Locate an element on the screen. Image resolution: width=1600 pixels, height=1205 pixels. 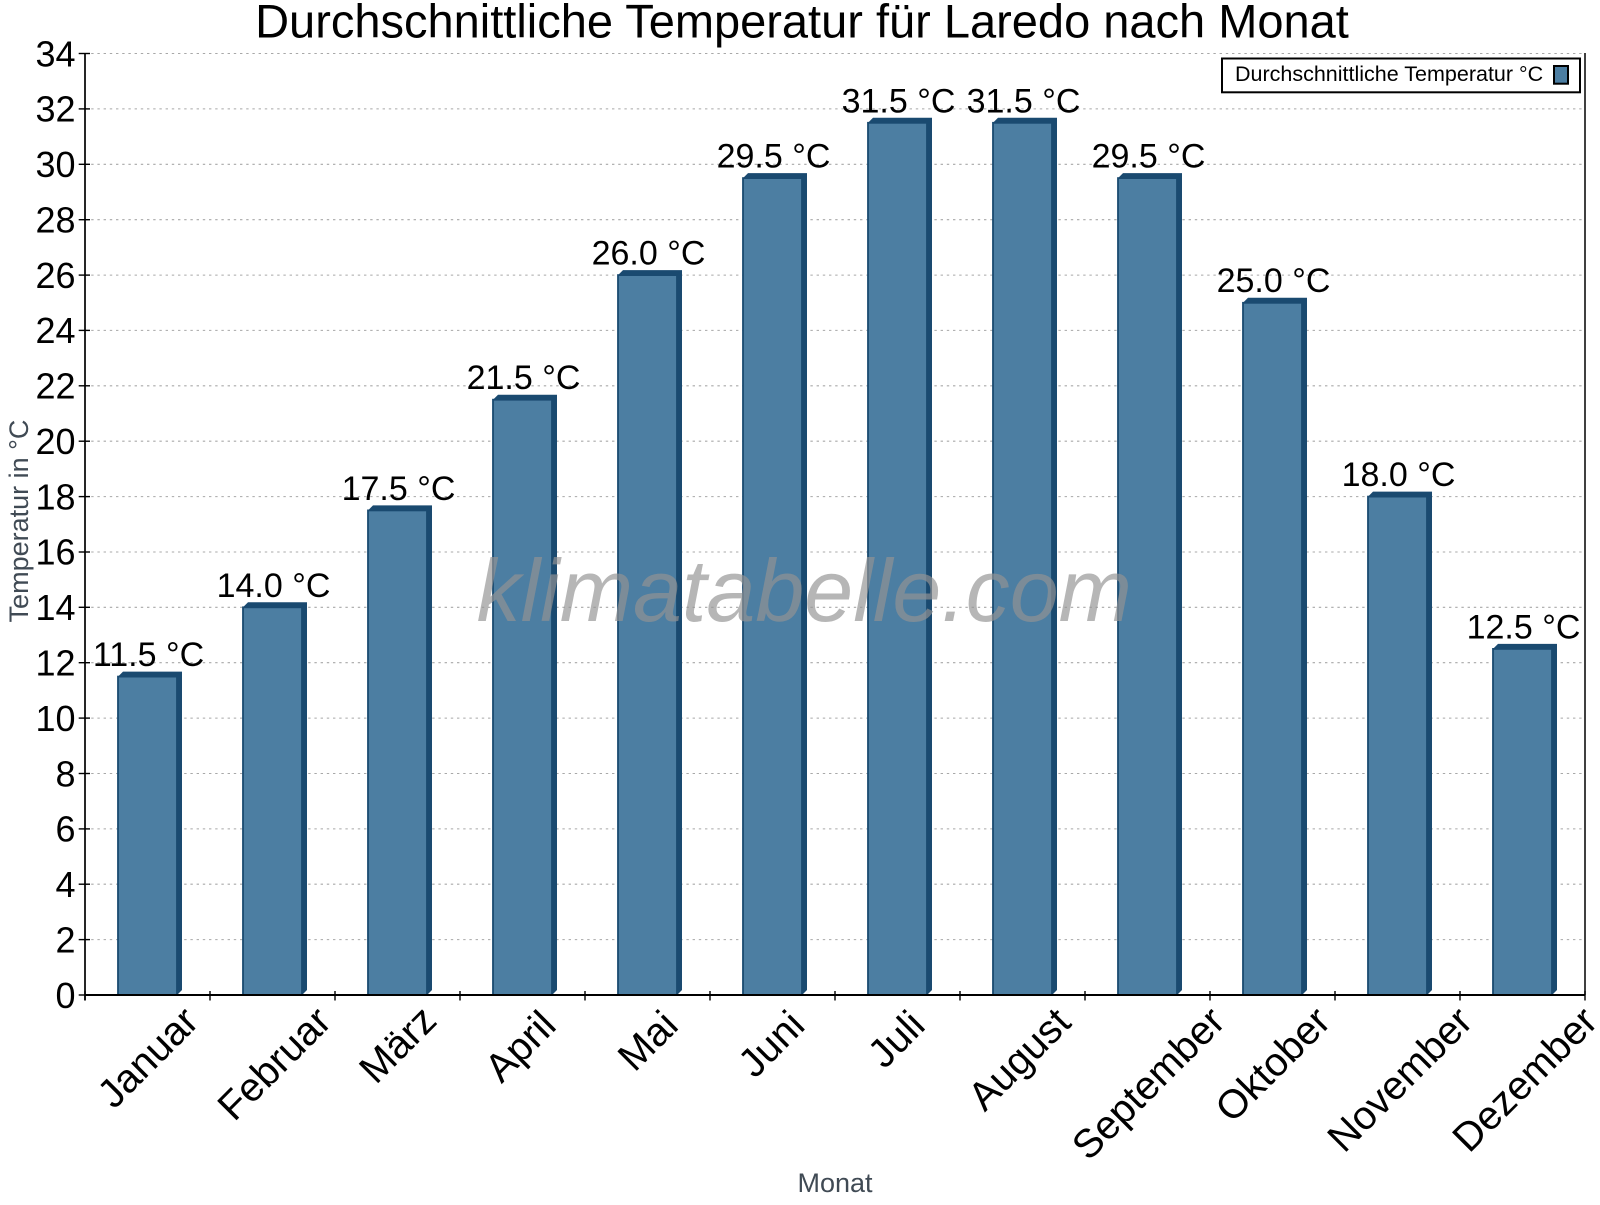
svg-text: 8 is located at coordinates (65, 773).